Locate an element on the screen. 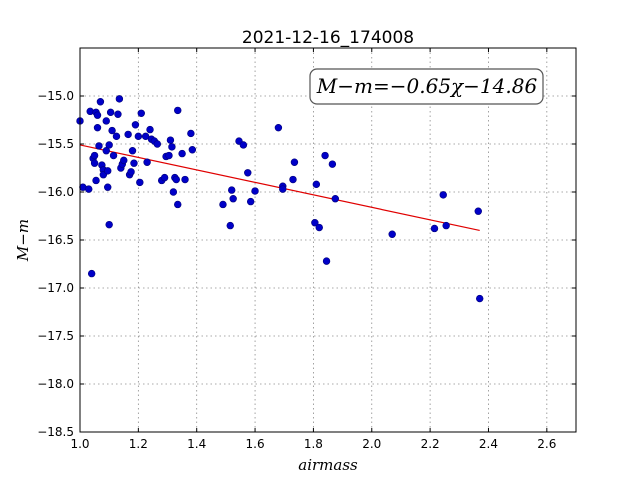  x-tick-label: 1.2 is located at coordinates (138, 444).